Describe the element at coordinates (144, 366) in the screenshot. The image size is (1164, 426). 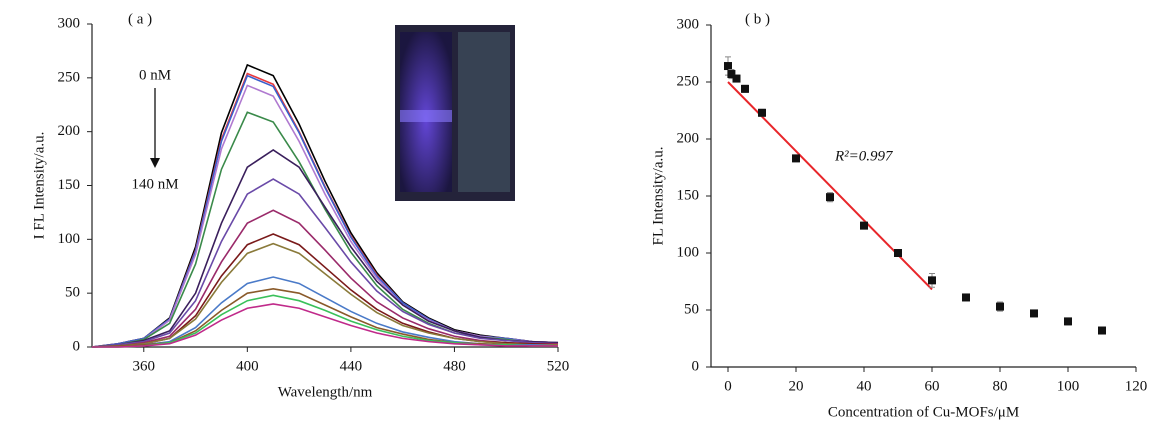
I see `x-tick-label: 360` at that location.